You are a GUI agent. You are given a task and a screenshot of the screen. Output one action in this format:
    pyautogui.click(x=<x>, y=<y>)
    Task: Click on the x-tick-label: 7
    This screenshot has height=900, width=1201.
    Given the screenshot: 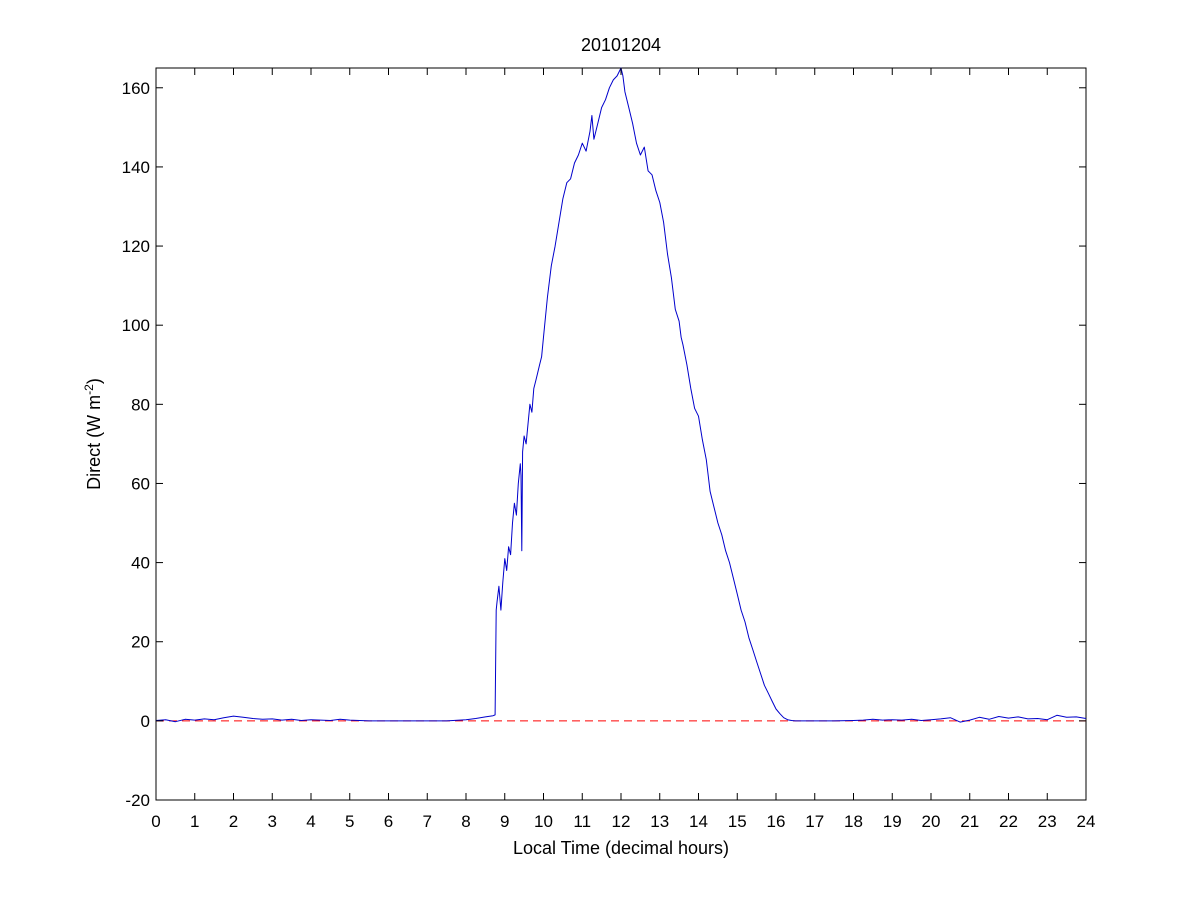 What is the action you would take?
    pyautogui.click(x=427, y=821)
    